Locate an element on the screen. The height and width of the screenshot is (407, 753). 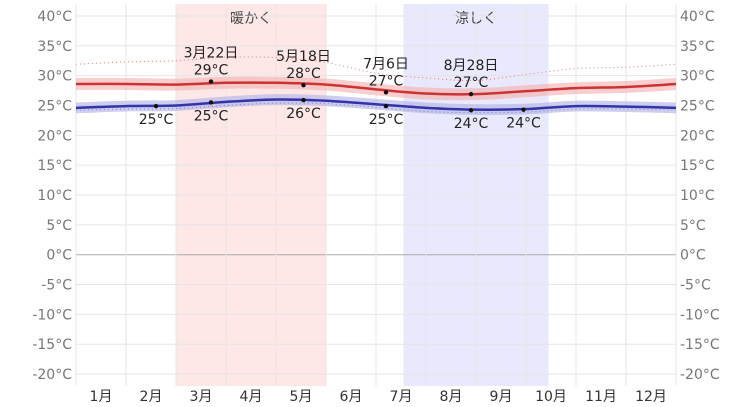
series-line-low is located at coordinates (376, 104).